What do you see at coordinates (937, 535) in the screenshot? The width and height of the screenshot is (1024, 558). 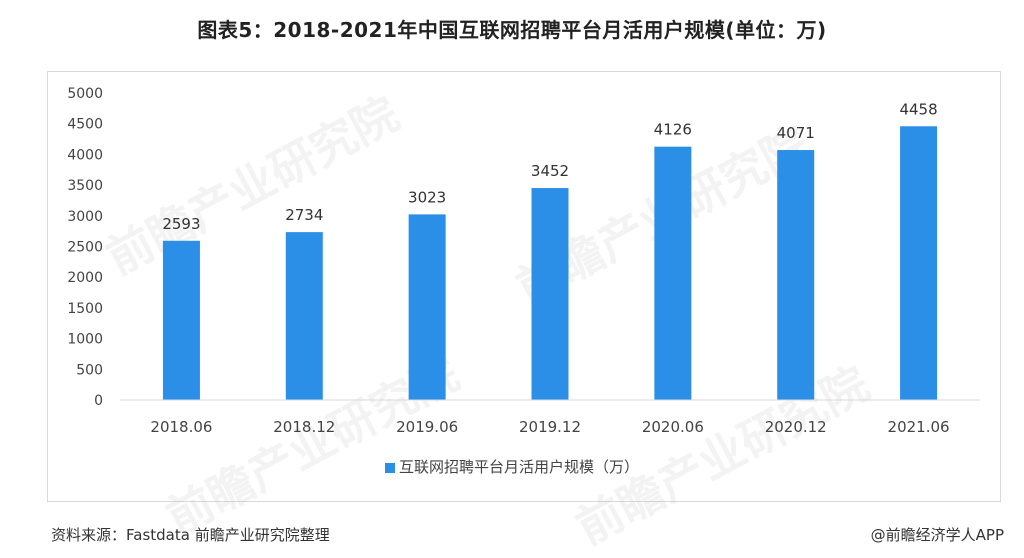 I see `credit-note: @前瞻经济学人APP` at bounding box center [937, 535].